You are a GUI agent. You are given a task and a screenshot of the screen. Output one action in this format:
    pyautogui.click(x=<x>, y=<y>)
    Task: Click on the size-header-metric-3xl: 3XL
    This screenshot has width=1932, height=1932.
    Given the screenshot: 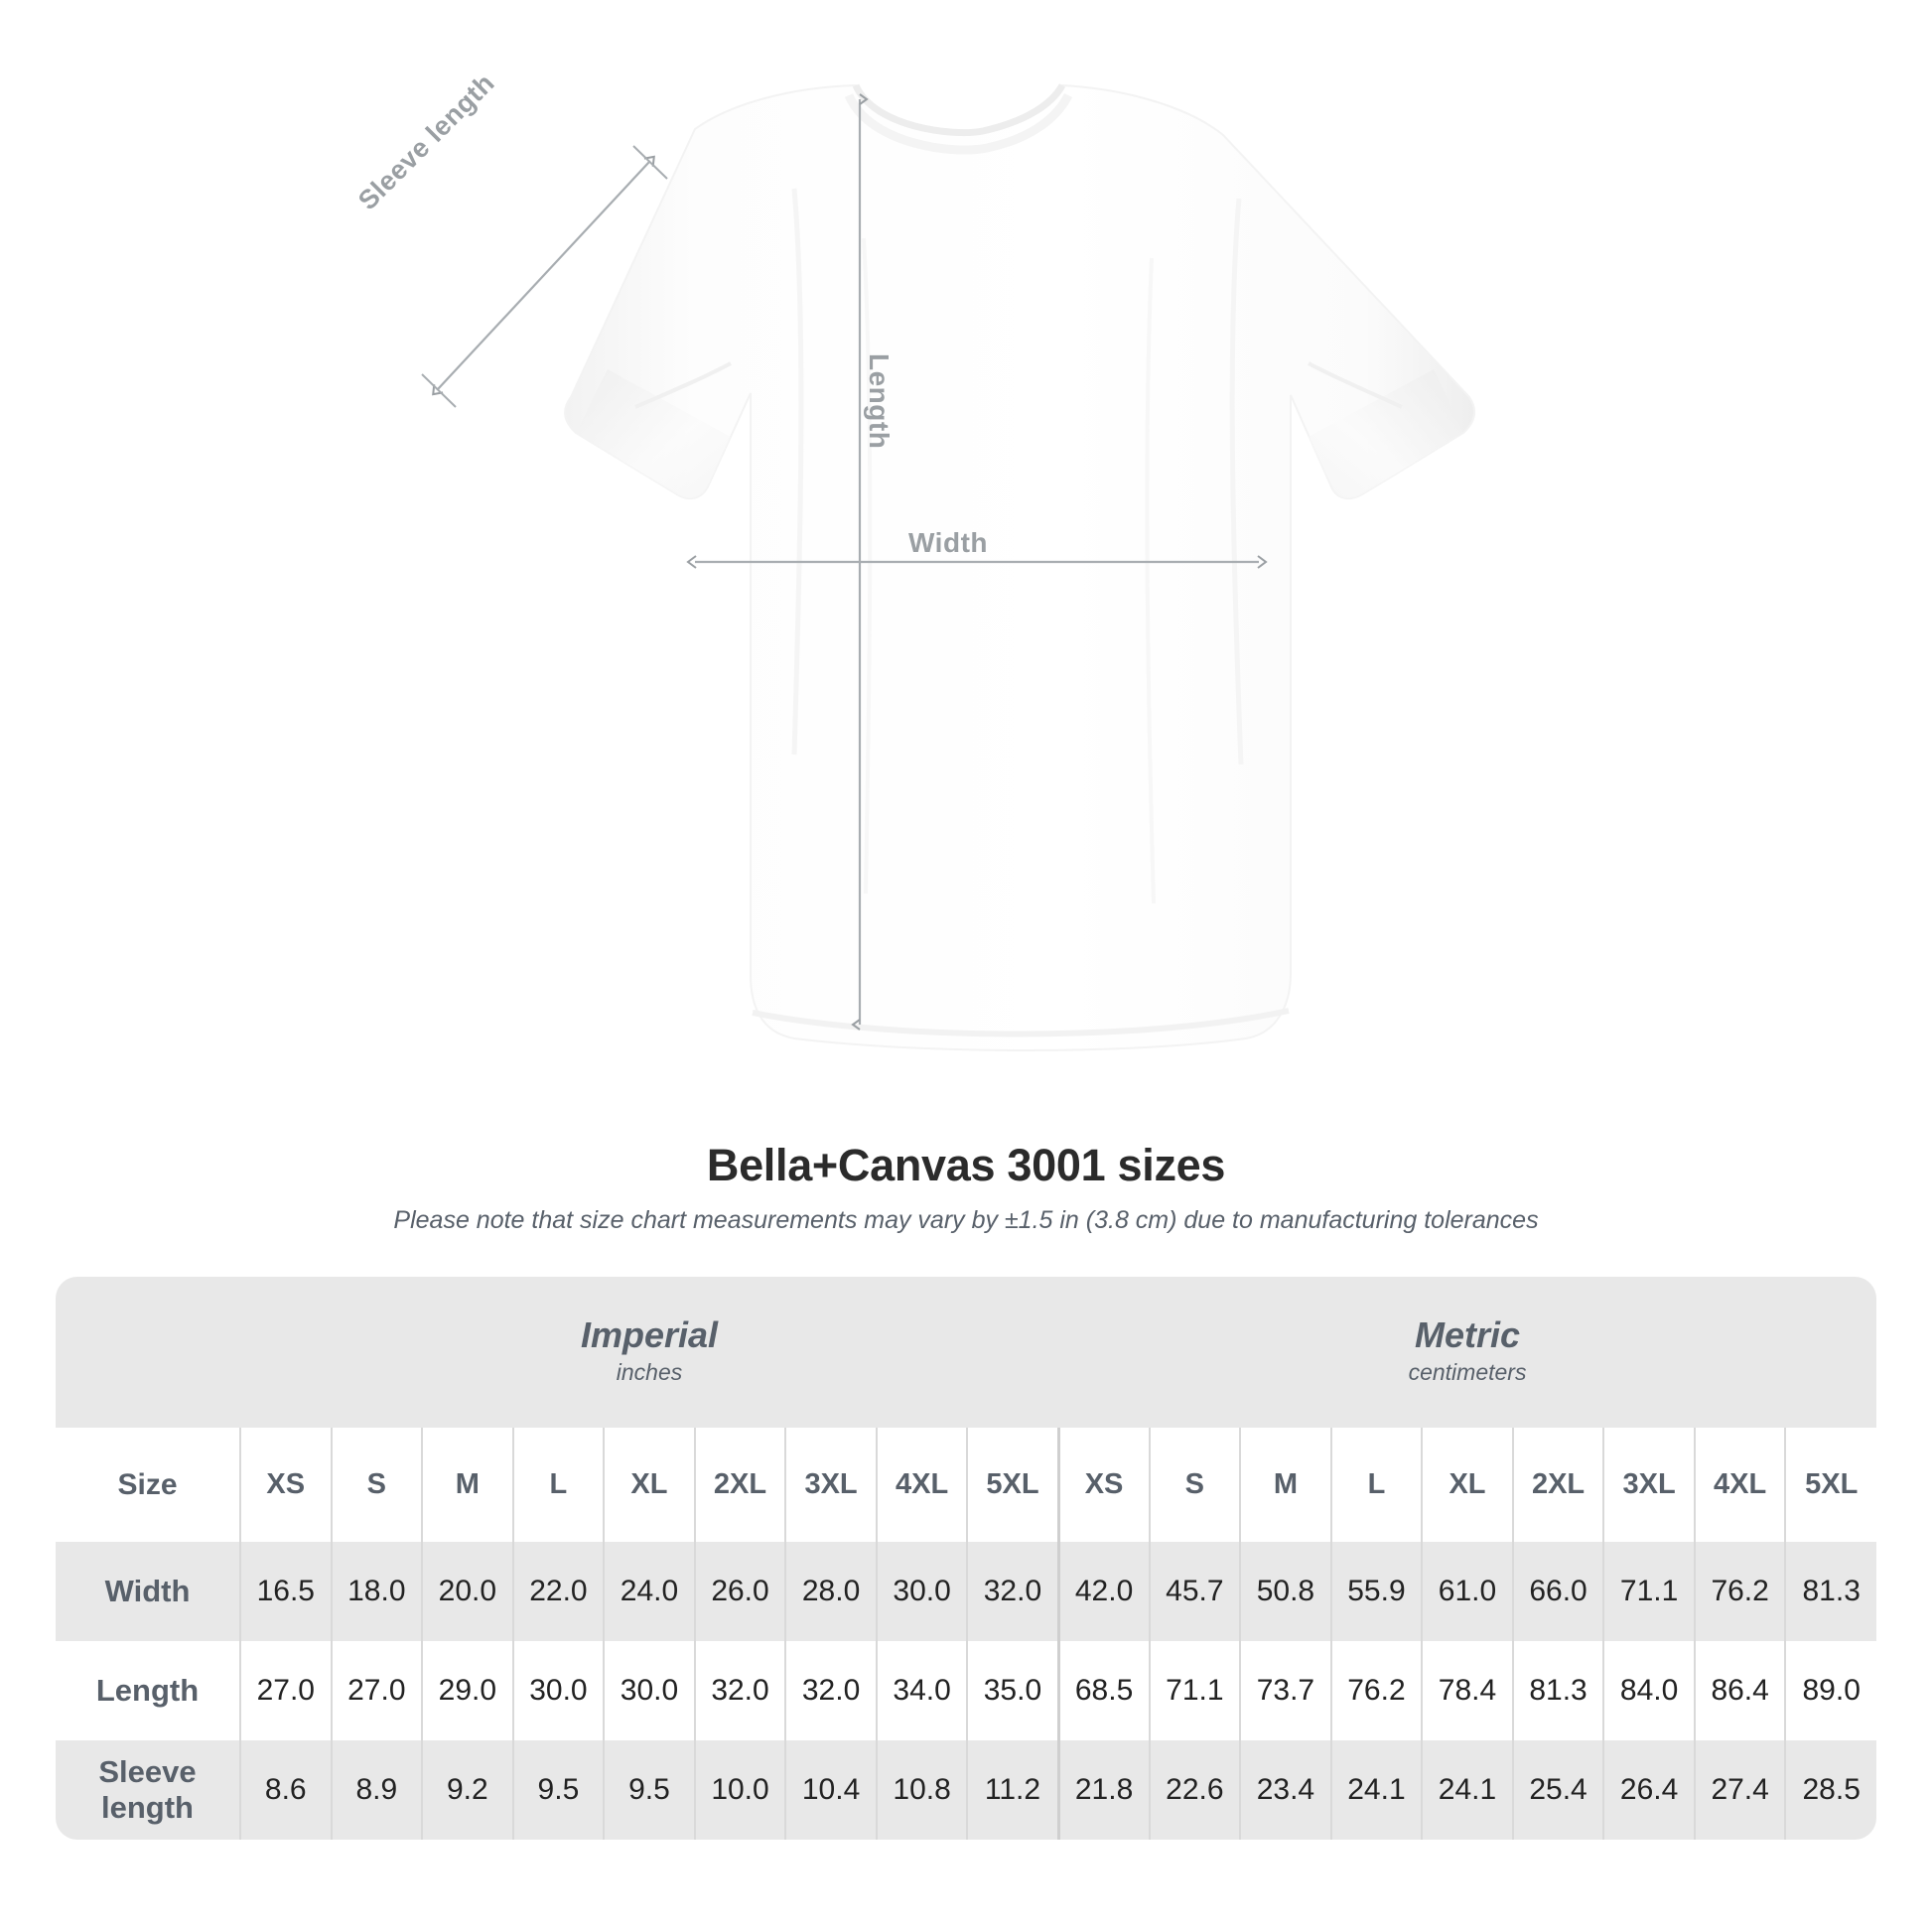 What is the action you would take?
    pyautogui.click(x=1648, y=1485)
    